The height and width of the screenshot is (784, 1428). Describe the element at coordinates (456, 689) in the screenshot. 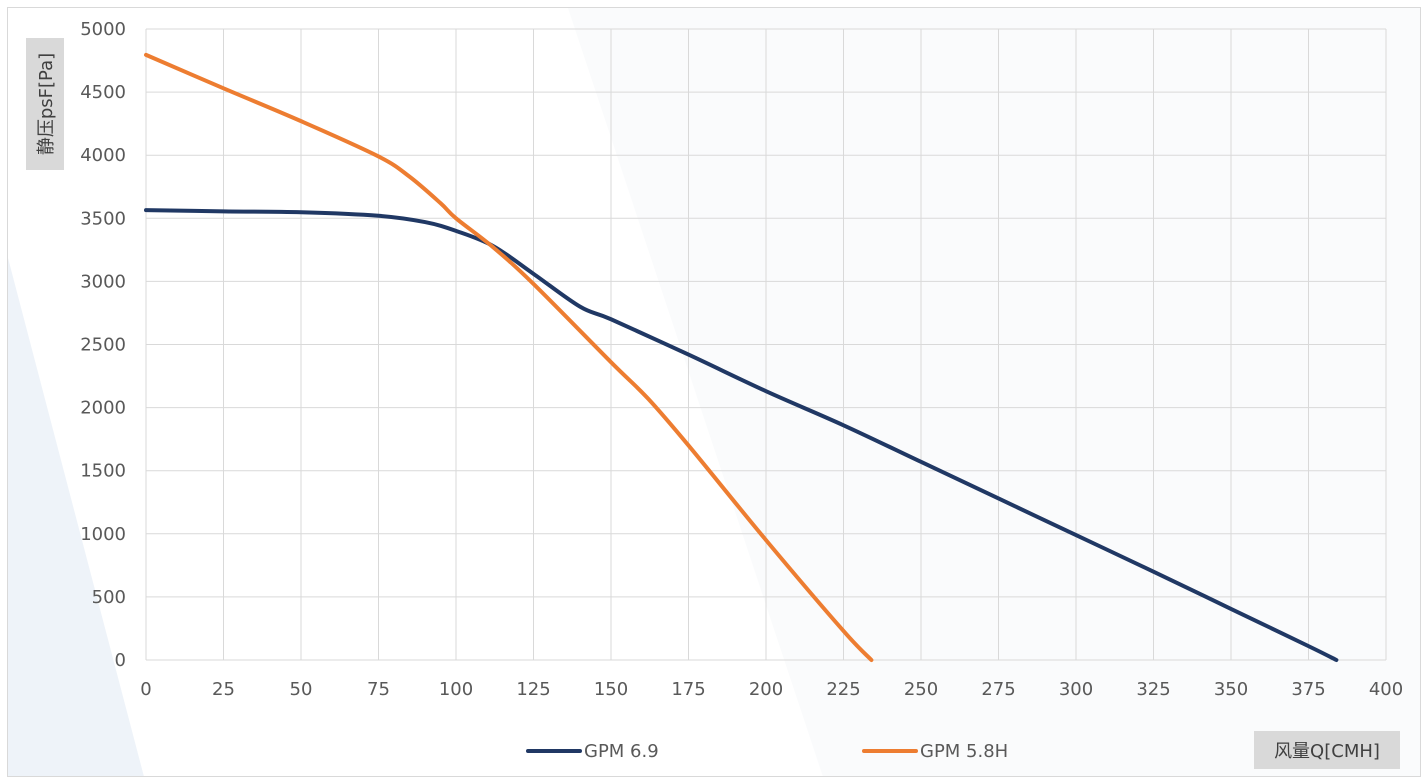

I see `x-tick-label: 100` at that location.